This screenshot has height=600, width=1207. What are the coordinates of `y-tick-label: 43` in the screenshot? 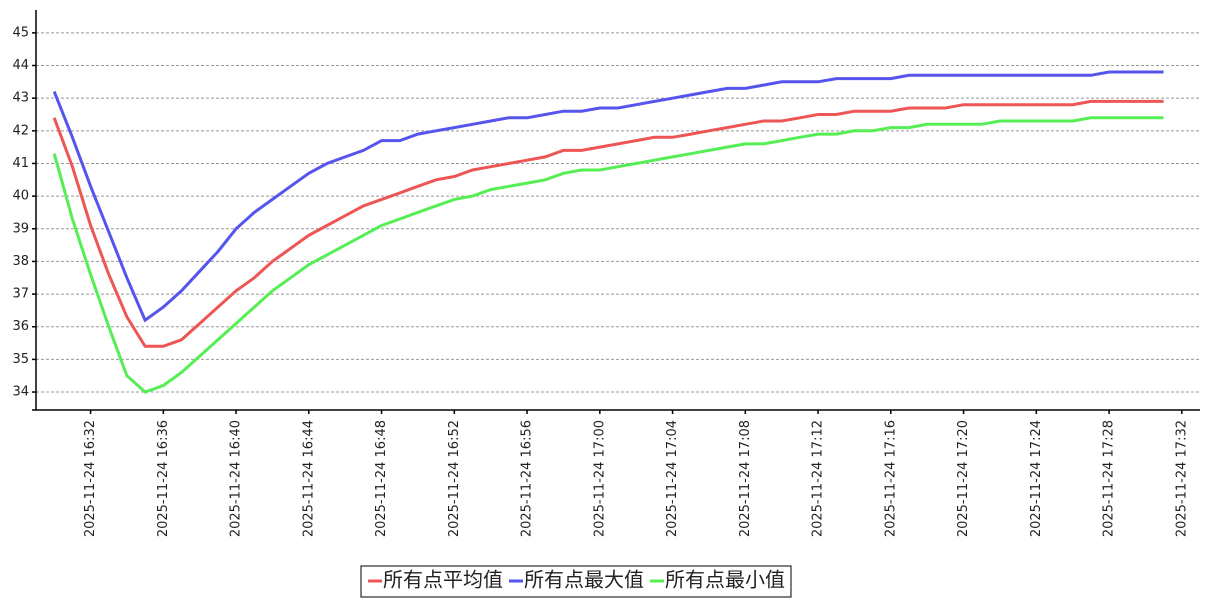 It's located at (20, 98).